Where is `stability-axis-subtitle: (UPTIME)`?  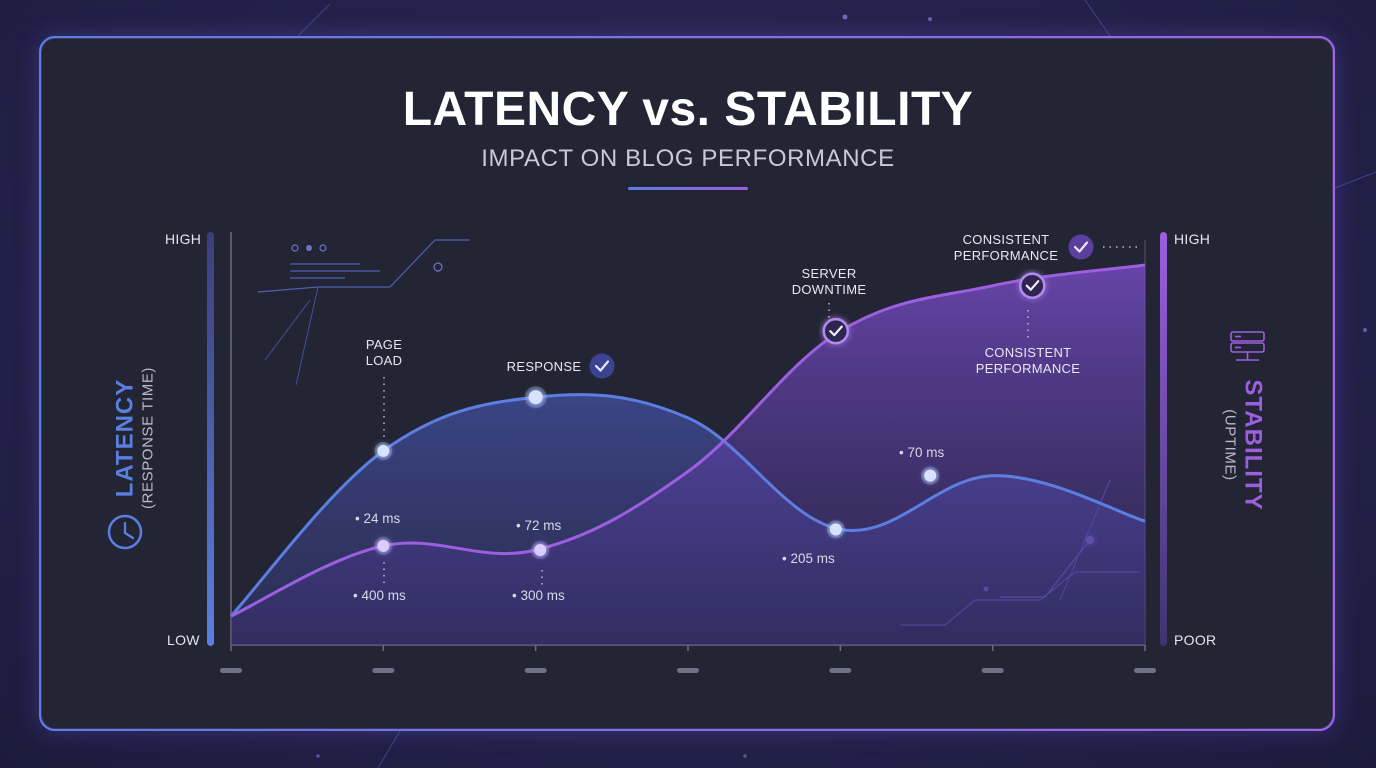 stability-axis-subtitle: (UPTIME) is located at coordinates (1230, 445).